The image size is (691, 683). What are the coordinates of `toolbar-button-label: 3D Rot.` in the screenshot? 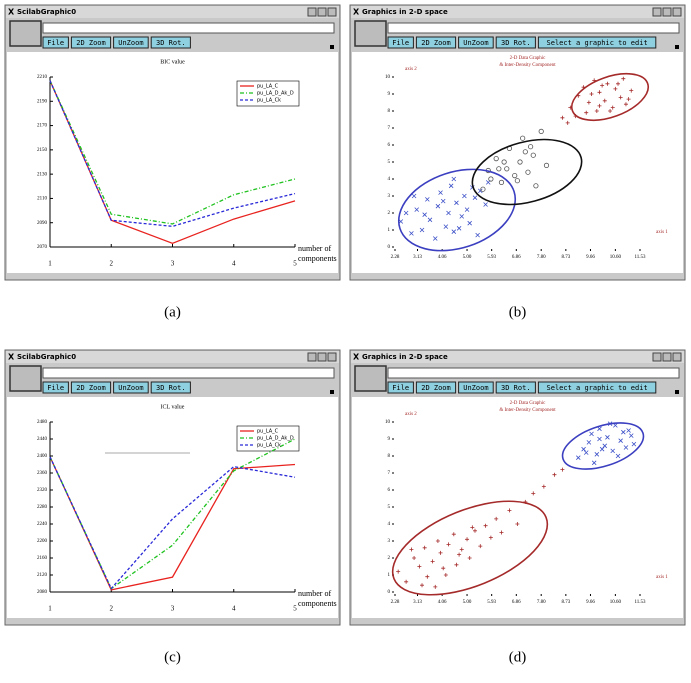 It's located at (516, 388).